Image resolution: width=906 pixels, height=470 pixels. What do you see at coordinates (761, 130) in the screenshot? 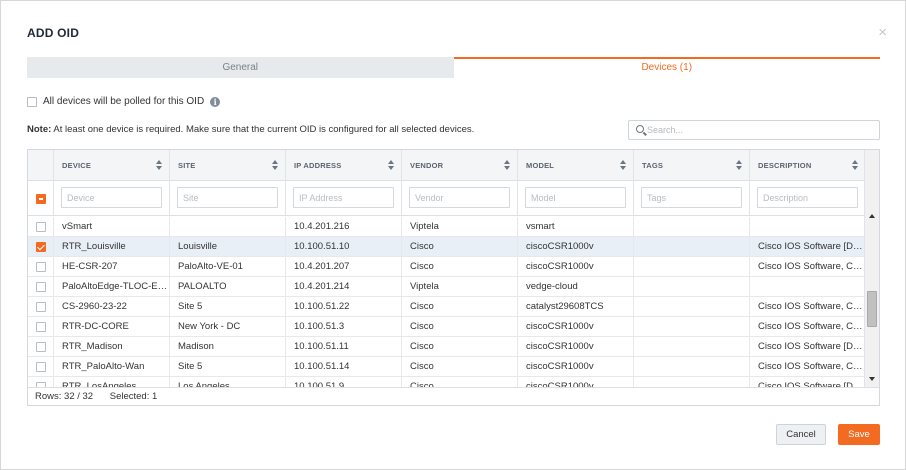
I see `search-input` at bounding box center [761, 130].